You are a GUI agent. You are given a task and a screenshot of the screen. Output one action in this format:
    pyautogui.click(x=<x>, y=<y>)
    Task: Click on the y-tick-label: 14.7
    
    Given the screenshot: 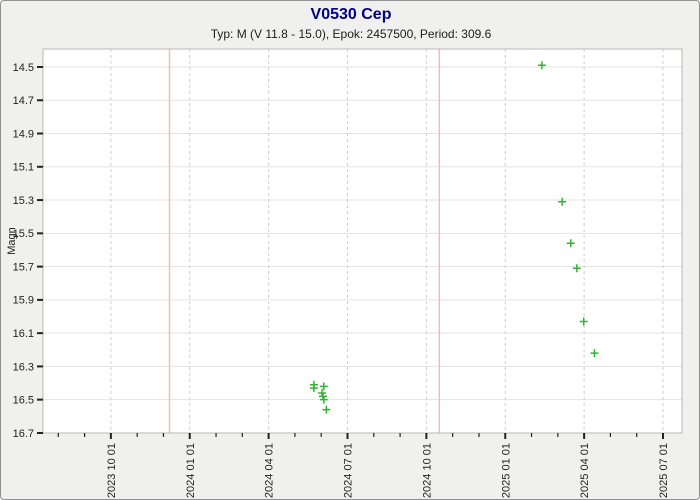 What is the action you would take?
    pyautogui.click(x=23, y=101)
    